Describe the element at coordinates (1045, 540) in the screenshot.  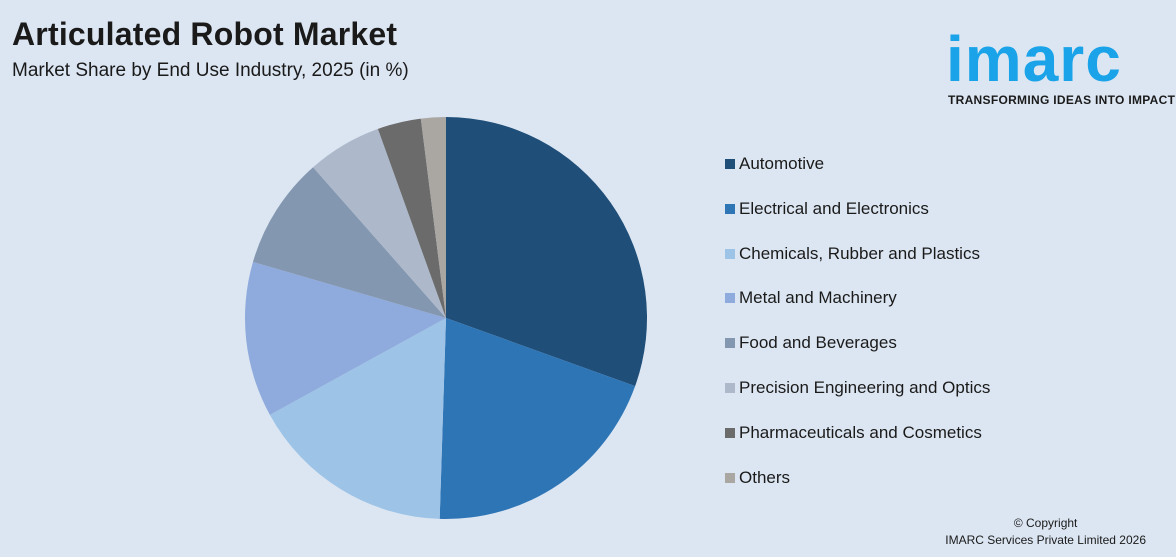
I see `copyright-line-2: IMARC Services Private Limited 2026` at that location.